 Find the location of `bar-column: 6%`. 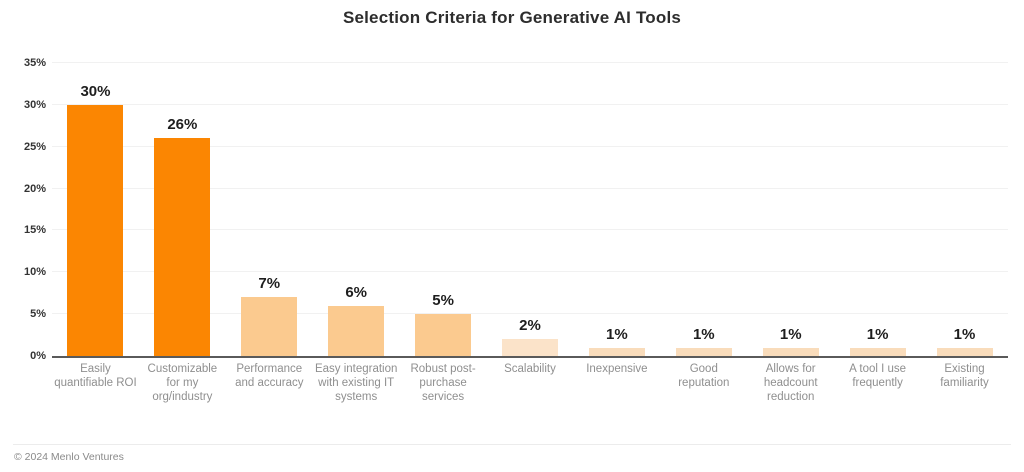

bar-column: 6% is located at coordinates (356, 209).